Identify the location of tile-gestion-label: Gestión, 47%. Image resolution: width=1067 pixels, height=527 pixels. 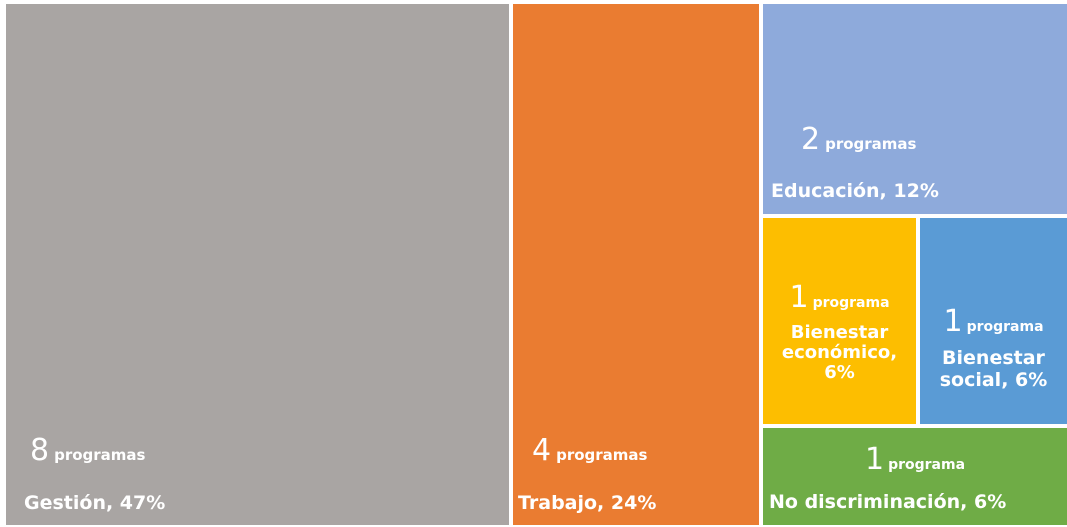
(95, 503).